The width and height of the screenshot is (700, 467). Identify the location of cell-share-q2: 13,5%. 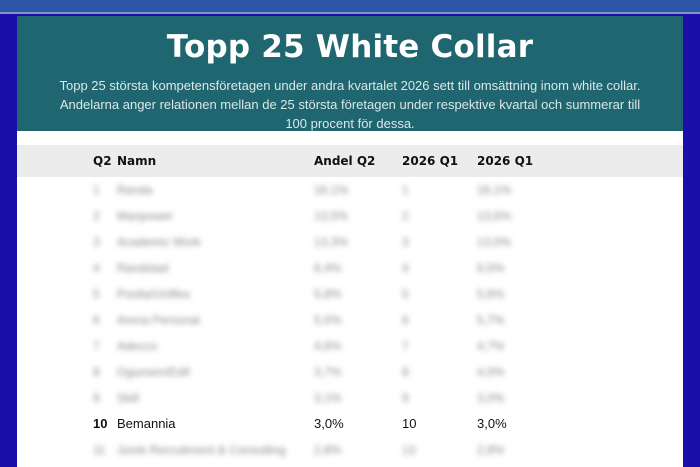
(331, 216).